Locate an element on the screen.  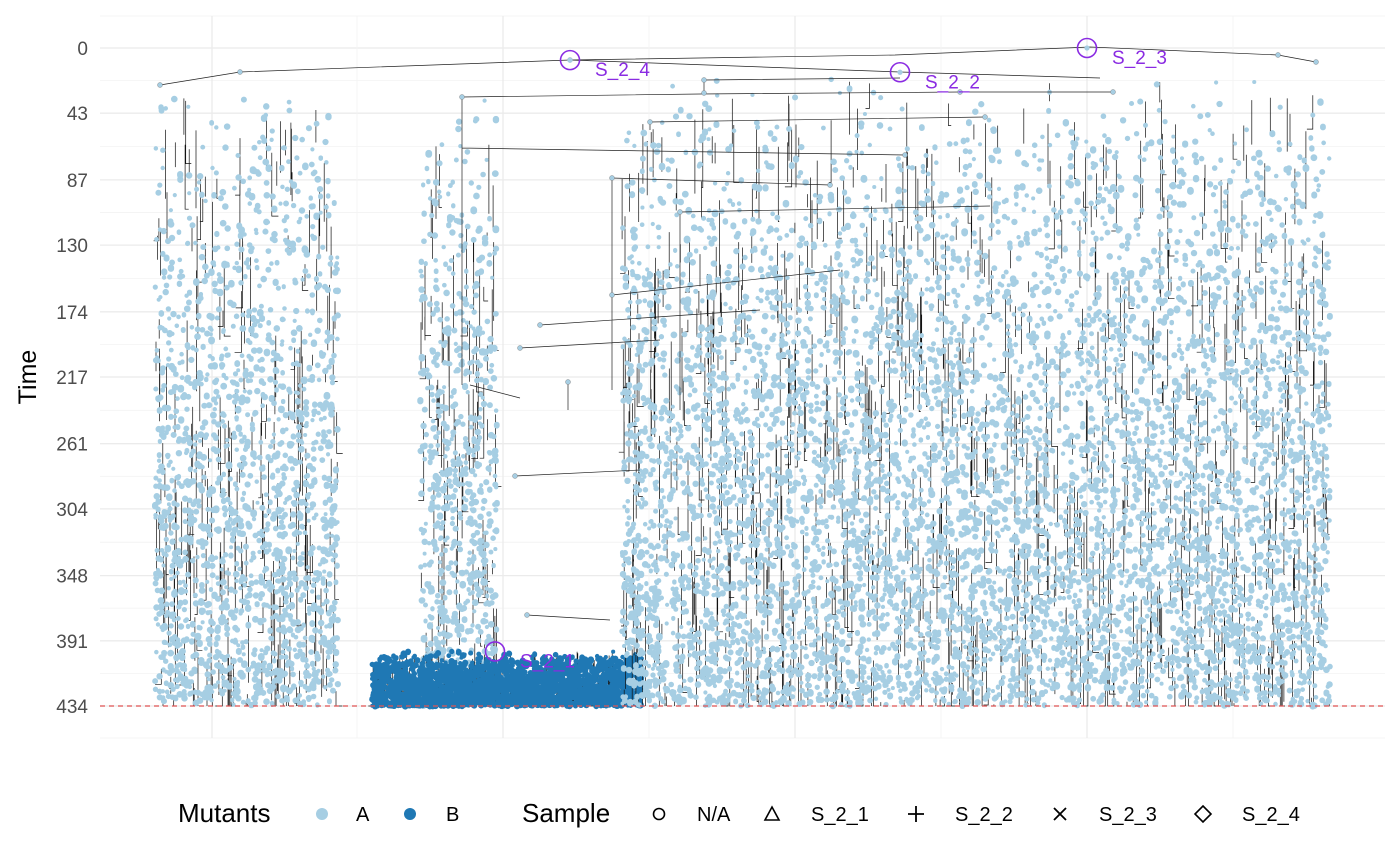
y-axis-ticks: 0 43 87 130 174 217 261 304 348 391 434 is located at coordinates (72, 378).